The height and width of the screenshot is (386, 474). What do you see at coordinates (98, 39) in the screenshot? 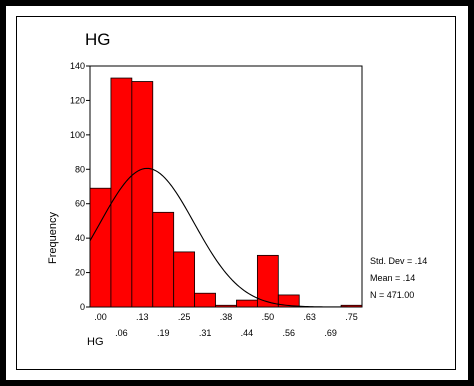
I see `chart-title: HG` at bounding box center [98, 39].